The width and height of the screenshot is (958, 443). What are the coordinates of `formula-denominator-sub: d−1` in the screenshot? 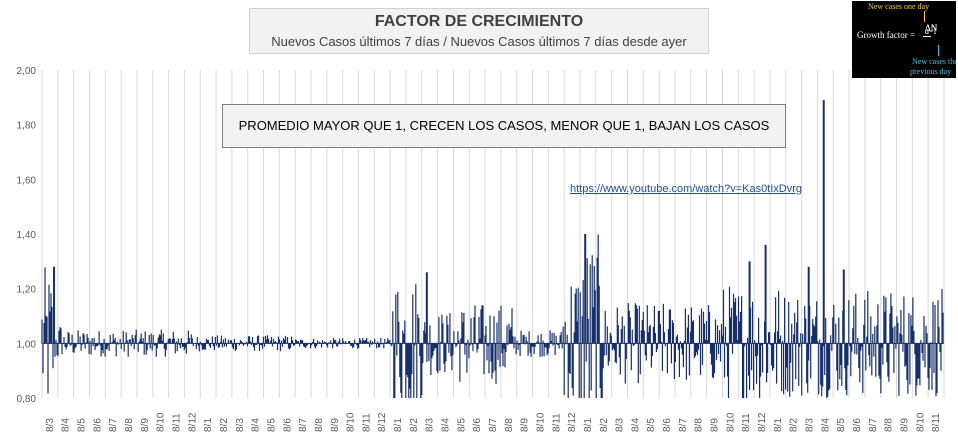 It's located at (931, 31).